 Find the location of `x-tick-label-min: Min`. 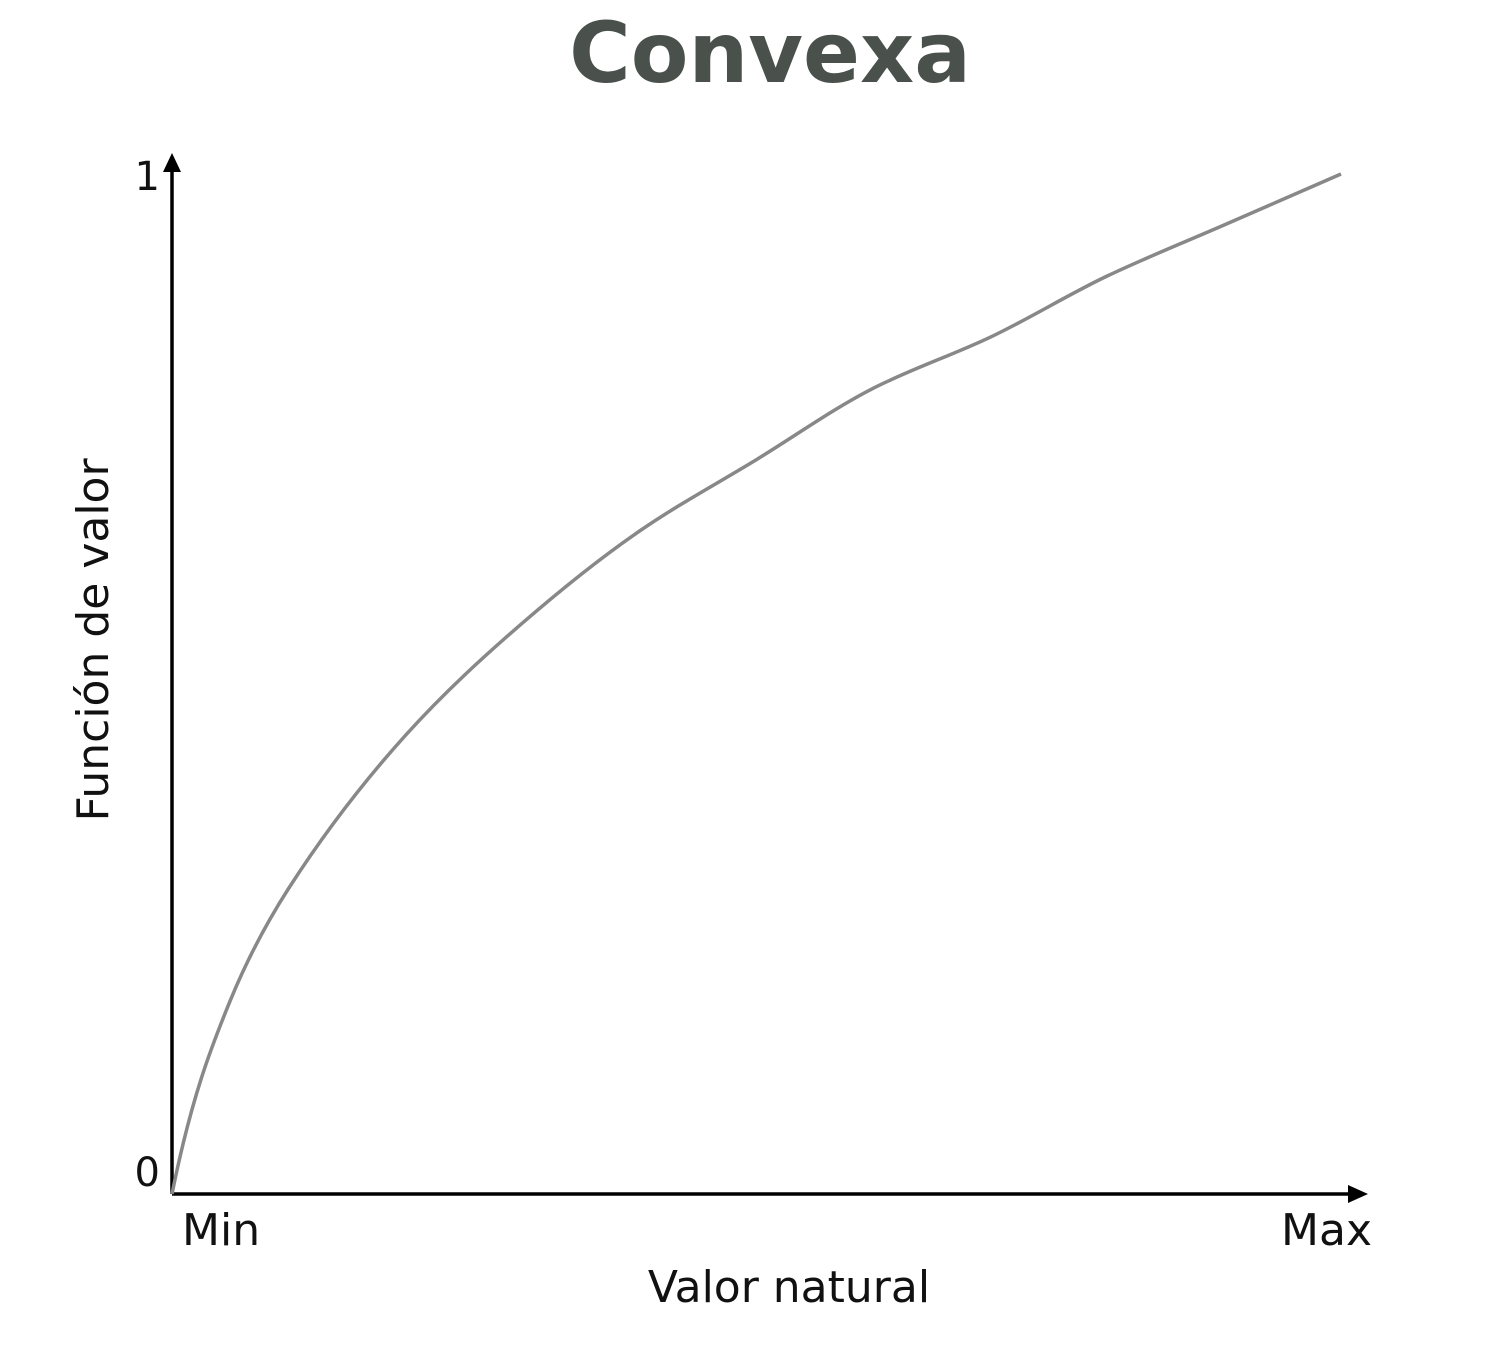

x-tick-label-min: Min is located at coordinates (221, 1230).